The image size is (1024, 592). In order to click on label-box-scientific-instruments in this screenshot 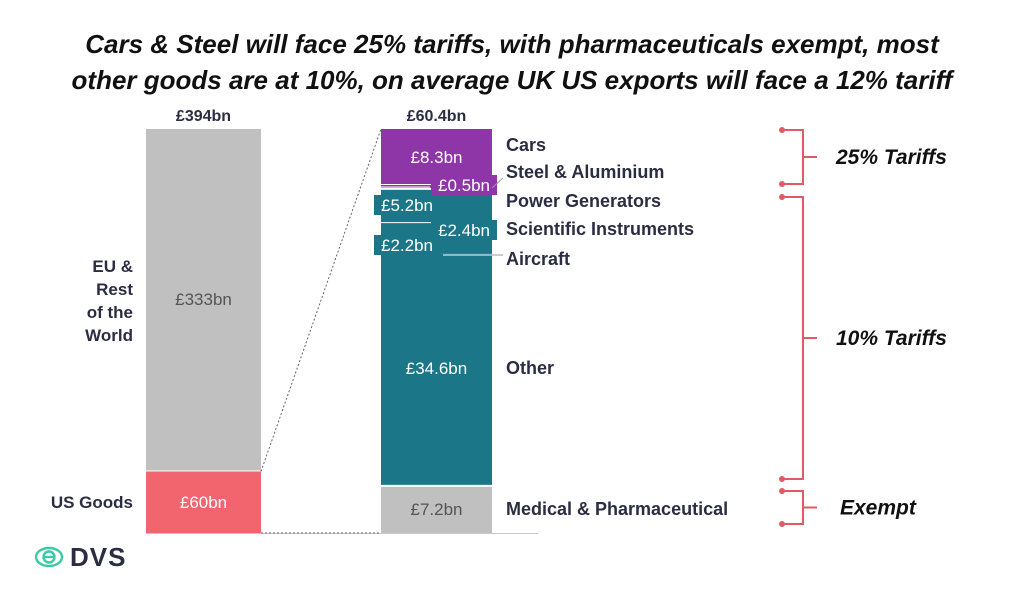, I will do `click(464, 230)`.